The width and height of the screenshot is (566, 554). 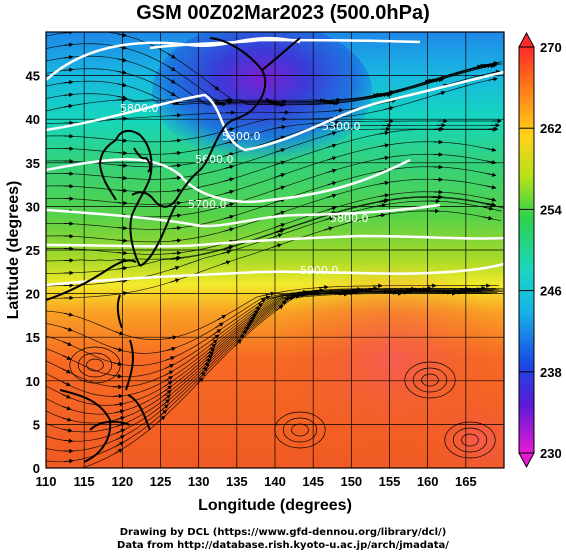 I want to click on y-tick-label: 25, so click(x=33, y=250).